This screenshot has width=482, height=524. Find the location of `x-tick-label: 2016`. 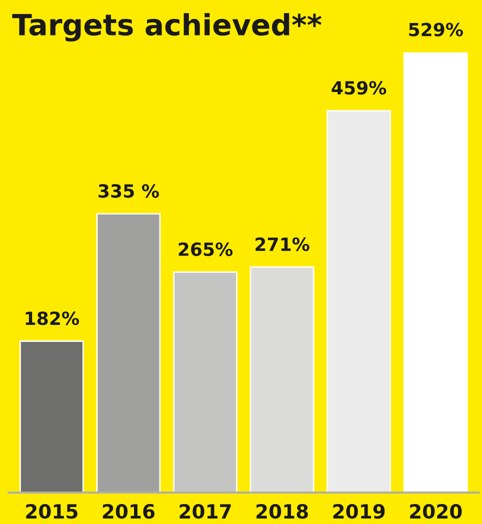

x-tick-label: 2016 is located at coordinates (128, 511).